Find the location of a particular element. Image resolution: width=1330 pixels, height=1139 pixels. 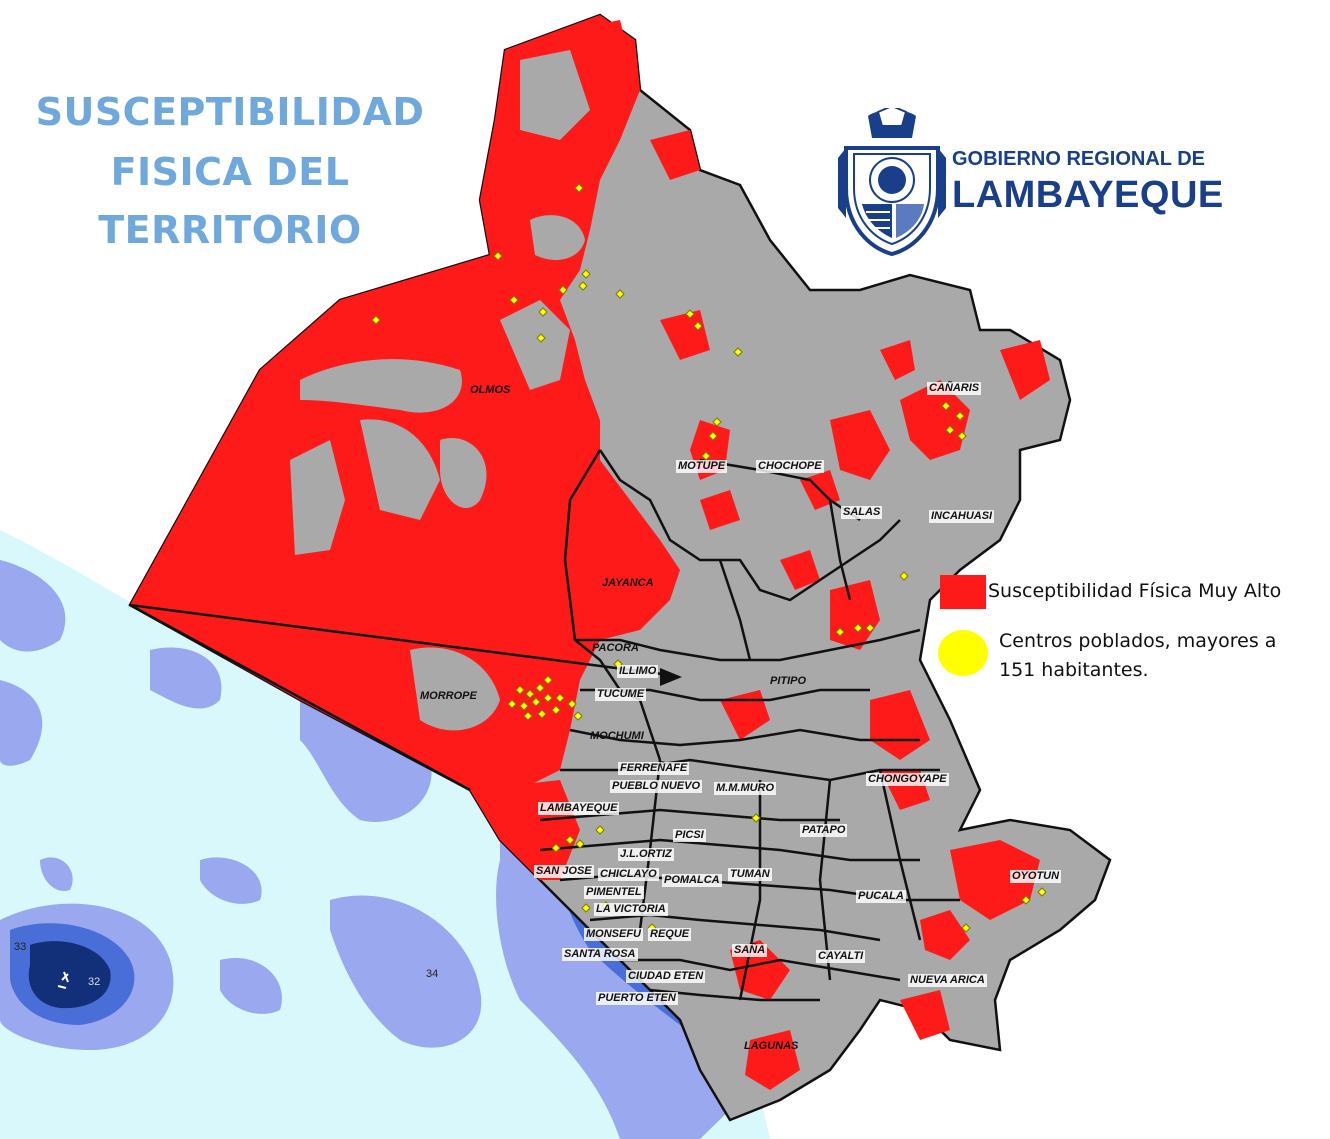

place-label-morrope: MORROPE is located at coordinates (448, 696).